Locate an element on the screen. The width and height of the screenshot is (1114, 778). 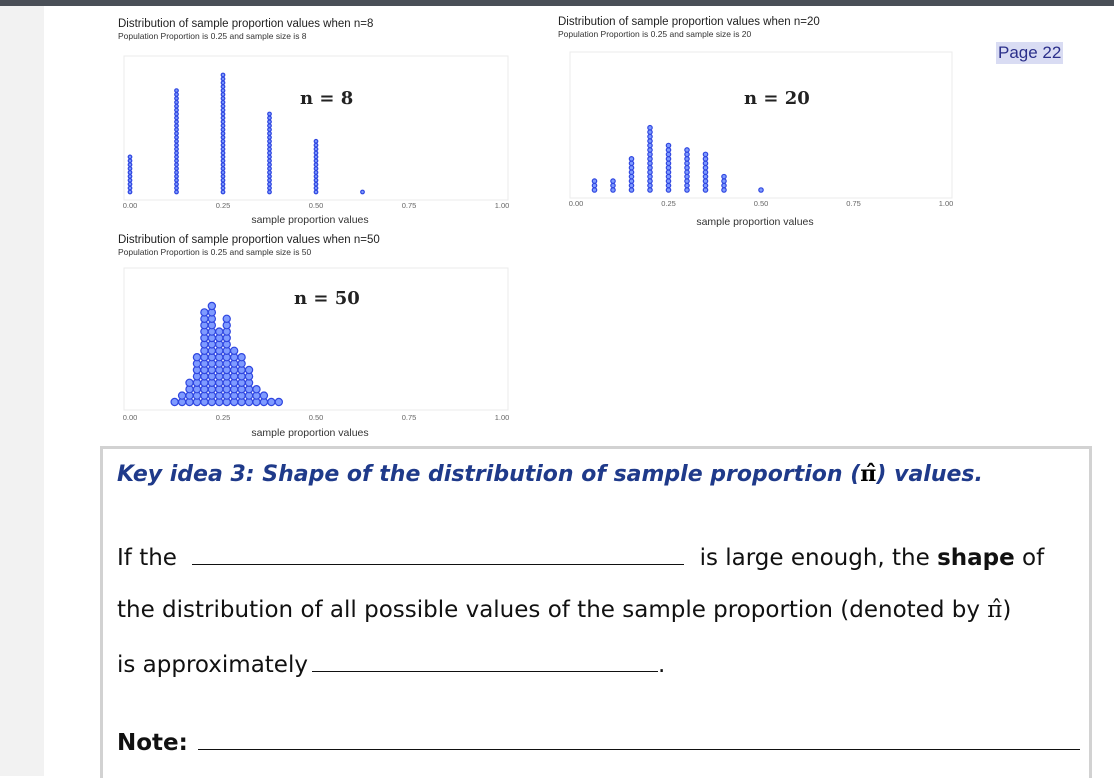
window-top-bar is located at coordinates (557, 3).